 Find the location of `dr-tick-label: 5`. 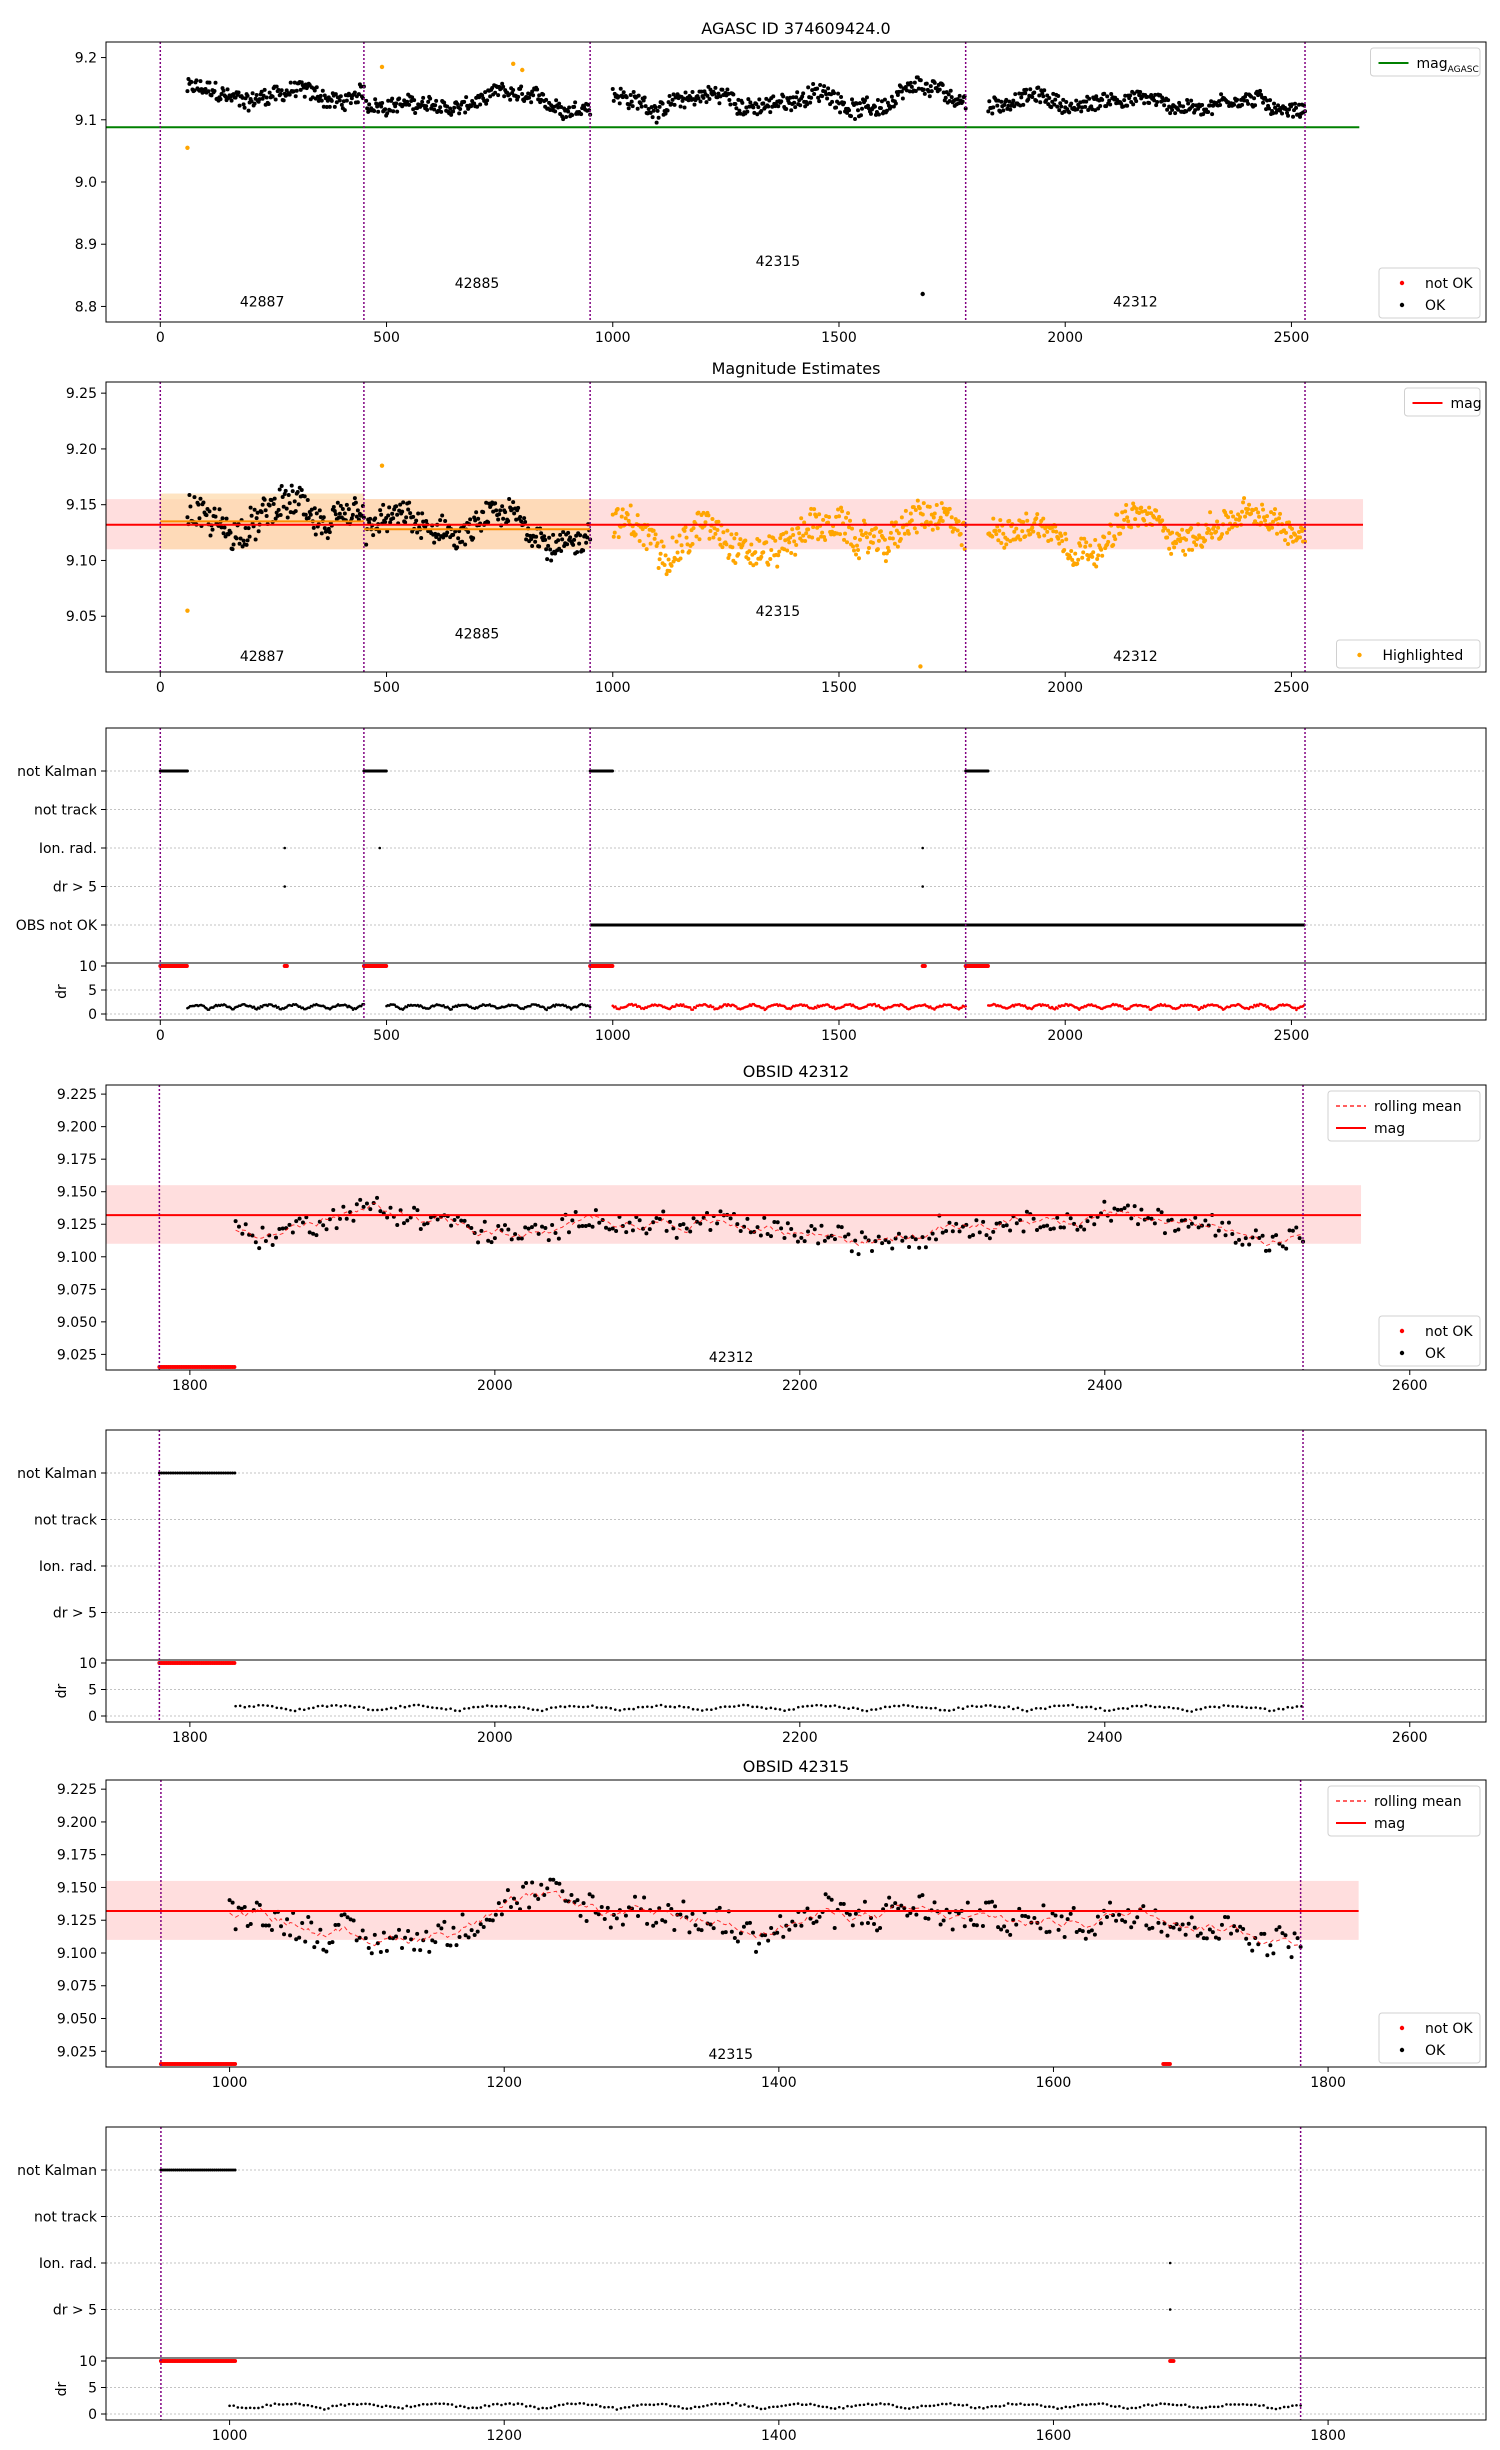

dr-tick-label: 5 is located at coordinates (92, 1691).